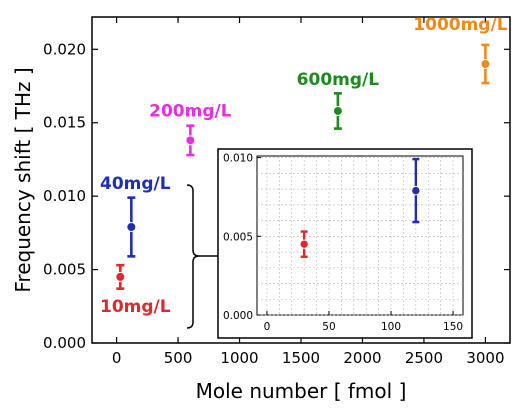 The image size is (528, 410). I want to click on y-tick-label: 0.010, so click(64, 196).